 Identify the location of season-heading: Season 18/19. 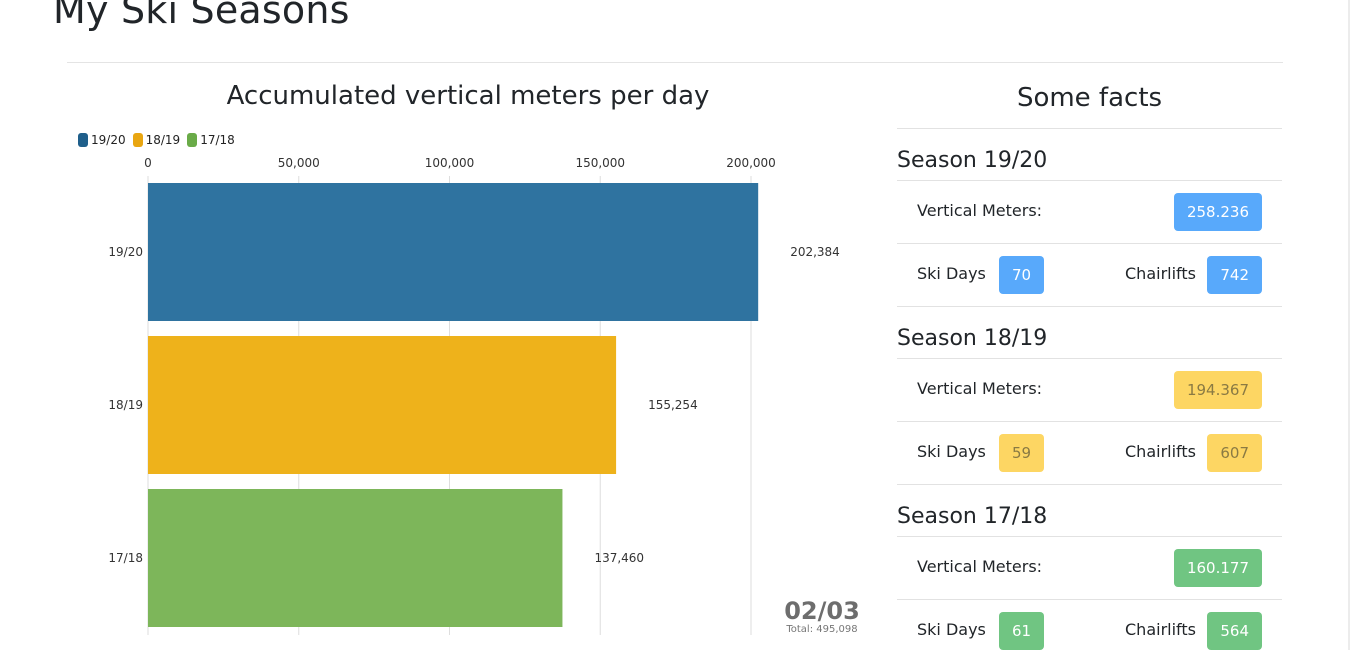
(1089, 333).